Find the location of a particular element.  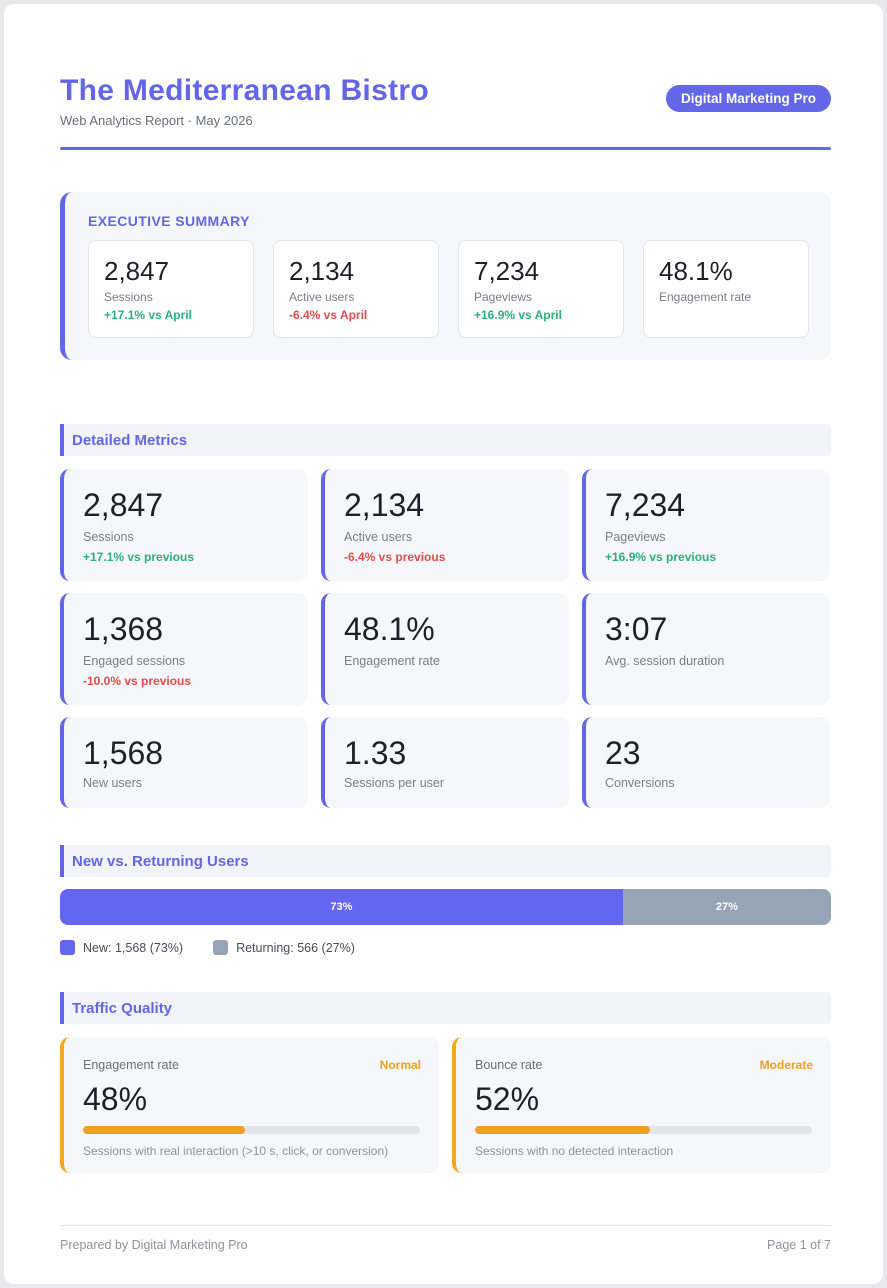

summary-label: Active users is located at coordinates (322, 297).